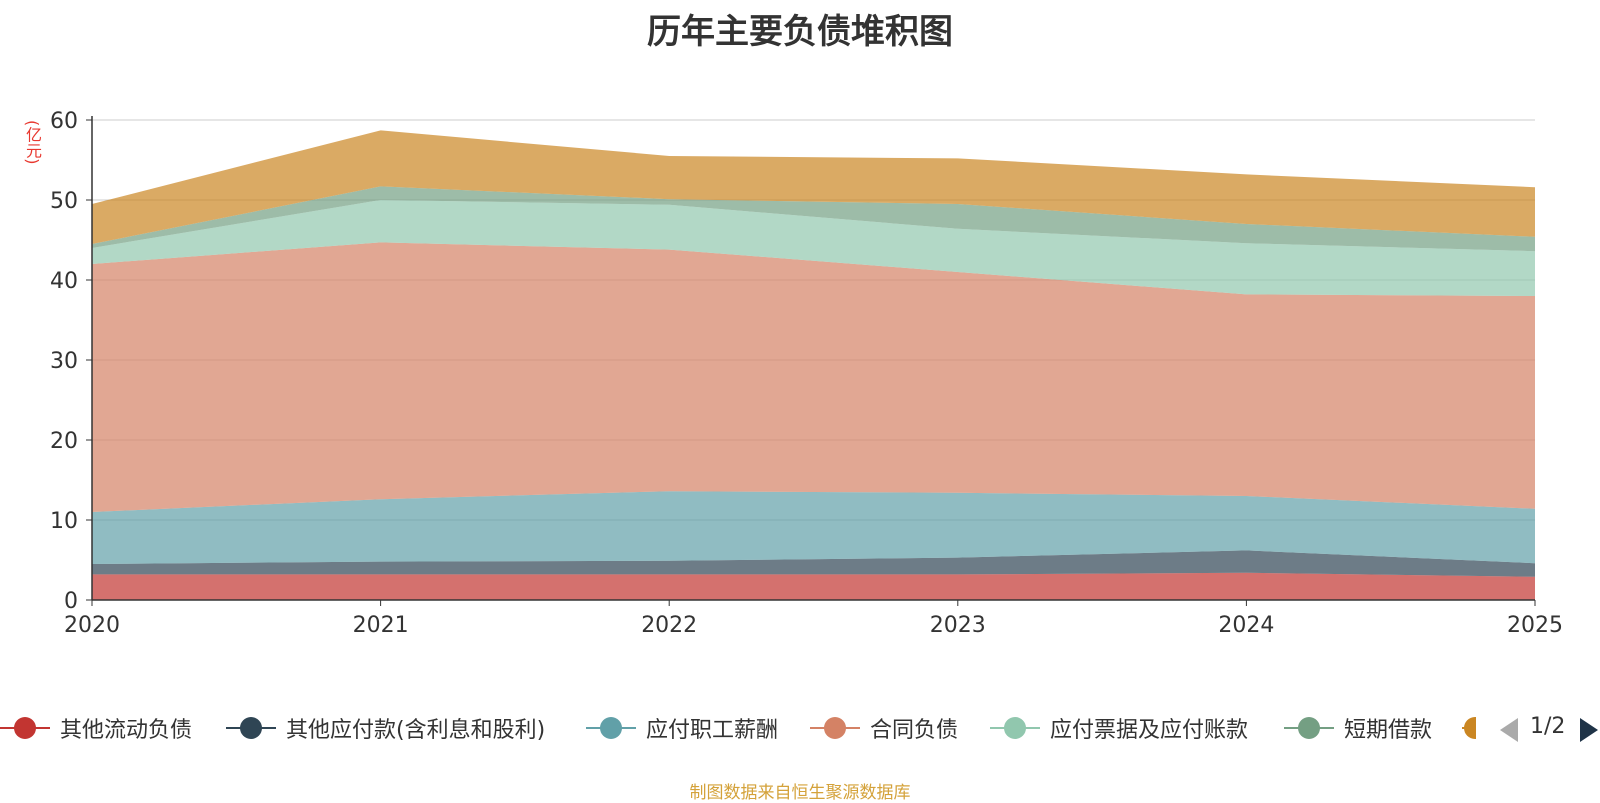 This screenshot has width=1600, height=803. I want to click on y-tick-label: 50, so click(64, 201).